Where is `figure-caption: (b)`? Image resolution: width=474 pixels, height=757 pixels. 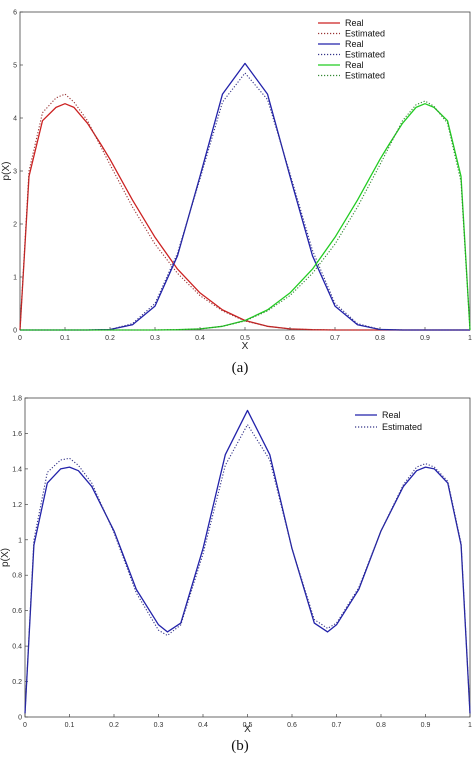
figure-caption: (b) is located at coordinates (240, 746).